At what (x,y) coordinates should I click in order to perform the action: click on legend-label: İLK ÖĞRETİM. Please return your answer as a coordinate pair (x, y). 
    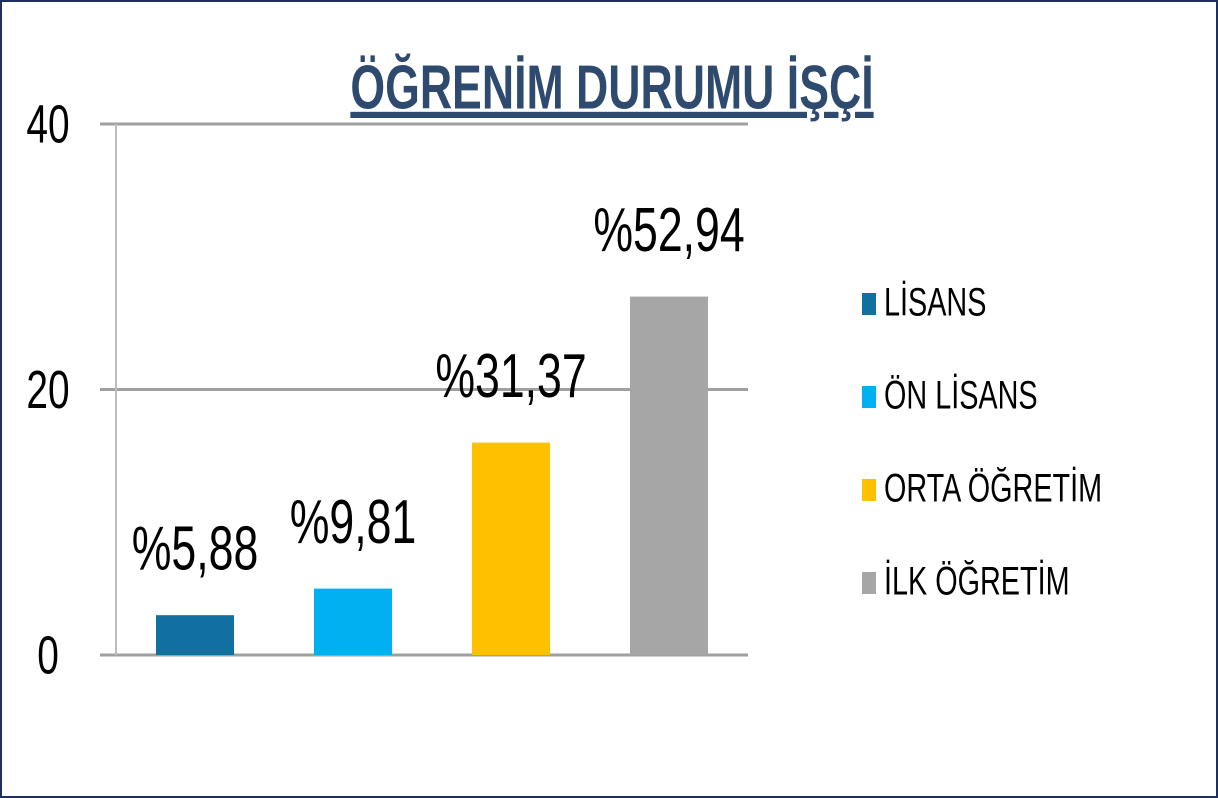
    Looking at the image, I should click on (977, 581).